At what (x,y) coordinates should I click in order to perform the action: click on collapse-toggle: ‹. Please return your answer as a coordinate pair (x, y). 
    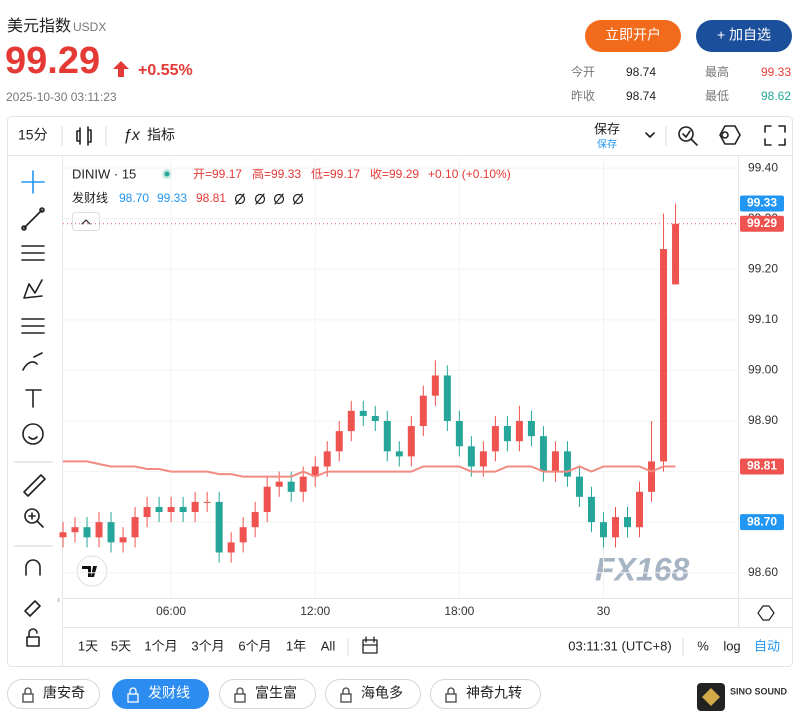
    Looking at the image, I should click on (58, 600).